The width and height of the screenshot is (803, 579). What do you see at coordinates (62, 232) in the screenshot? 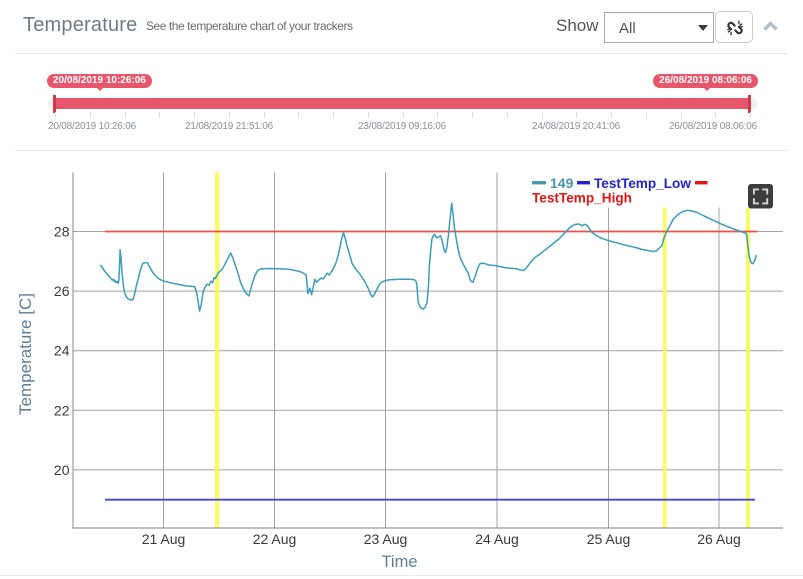
I see `svg-text: 28` at bounding box center [62, 232].